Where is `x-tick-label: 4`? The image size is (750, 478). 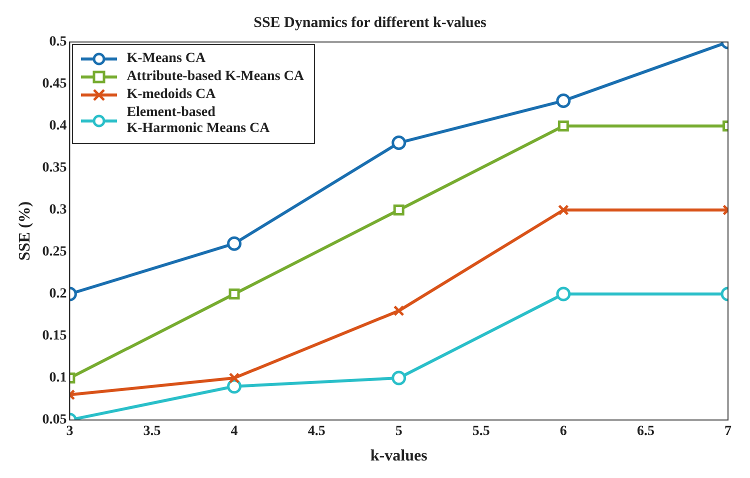 x-tick-label: 4 is located at coordinates (234, 432).